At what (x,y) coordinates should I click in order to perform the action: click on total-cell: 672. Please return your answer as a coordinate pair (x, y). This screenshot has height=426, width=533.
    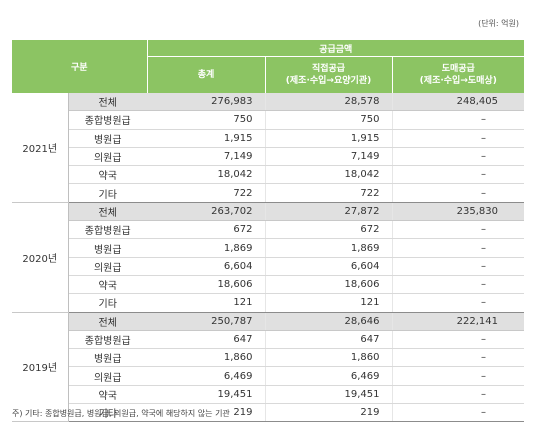
    Looking at the image, I should click on (206, 230).